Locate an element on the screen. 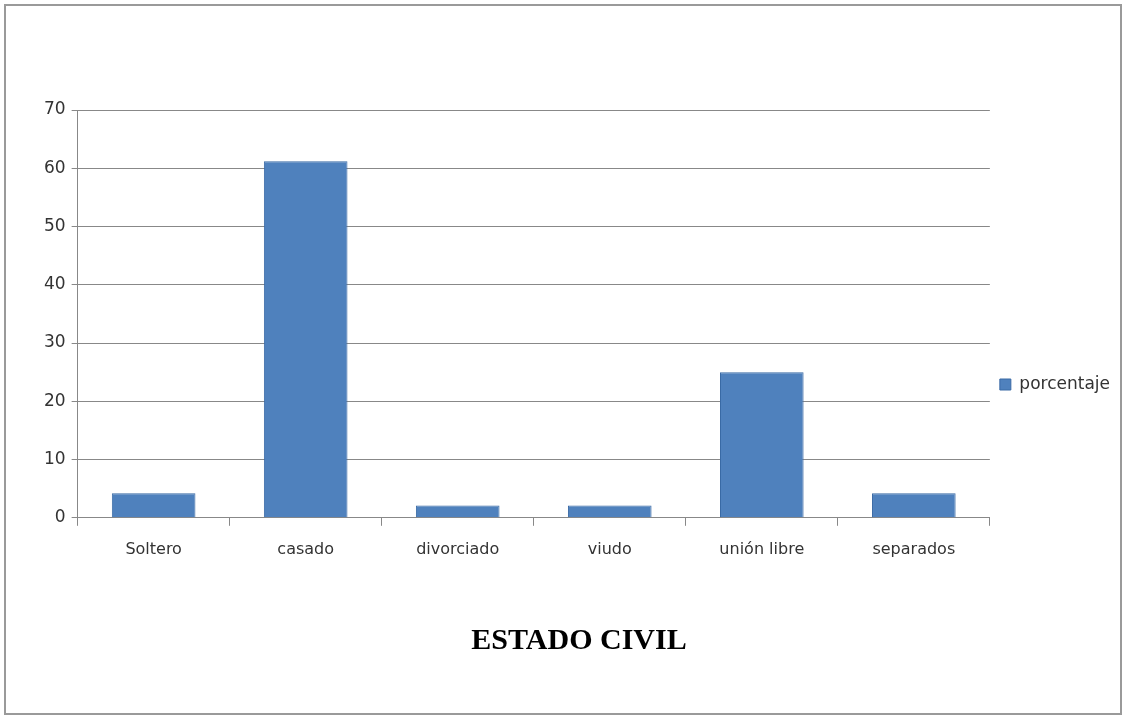 This screenshot has width=1132, height=721. y-tick-label: 40 is located at coordinates (54, 283).